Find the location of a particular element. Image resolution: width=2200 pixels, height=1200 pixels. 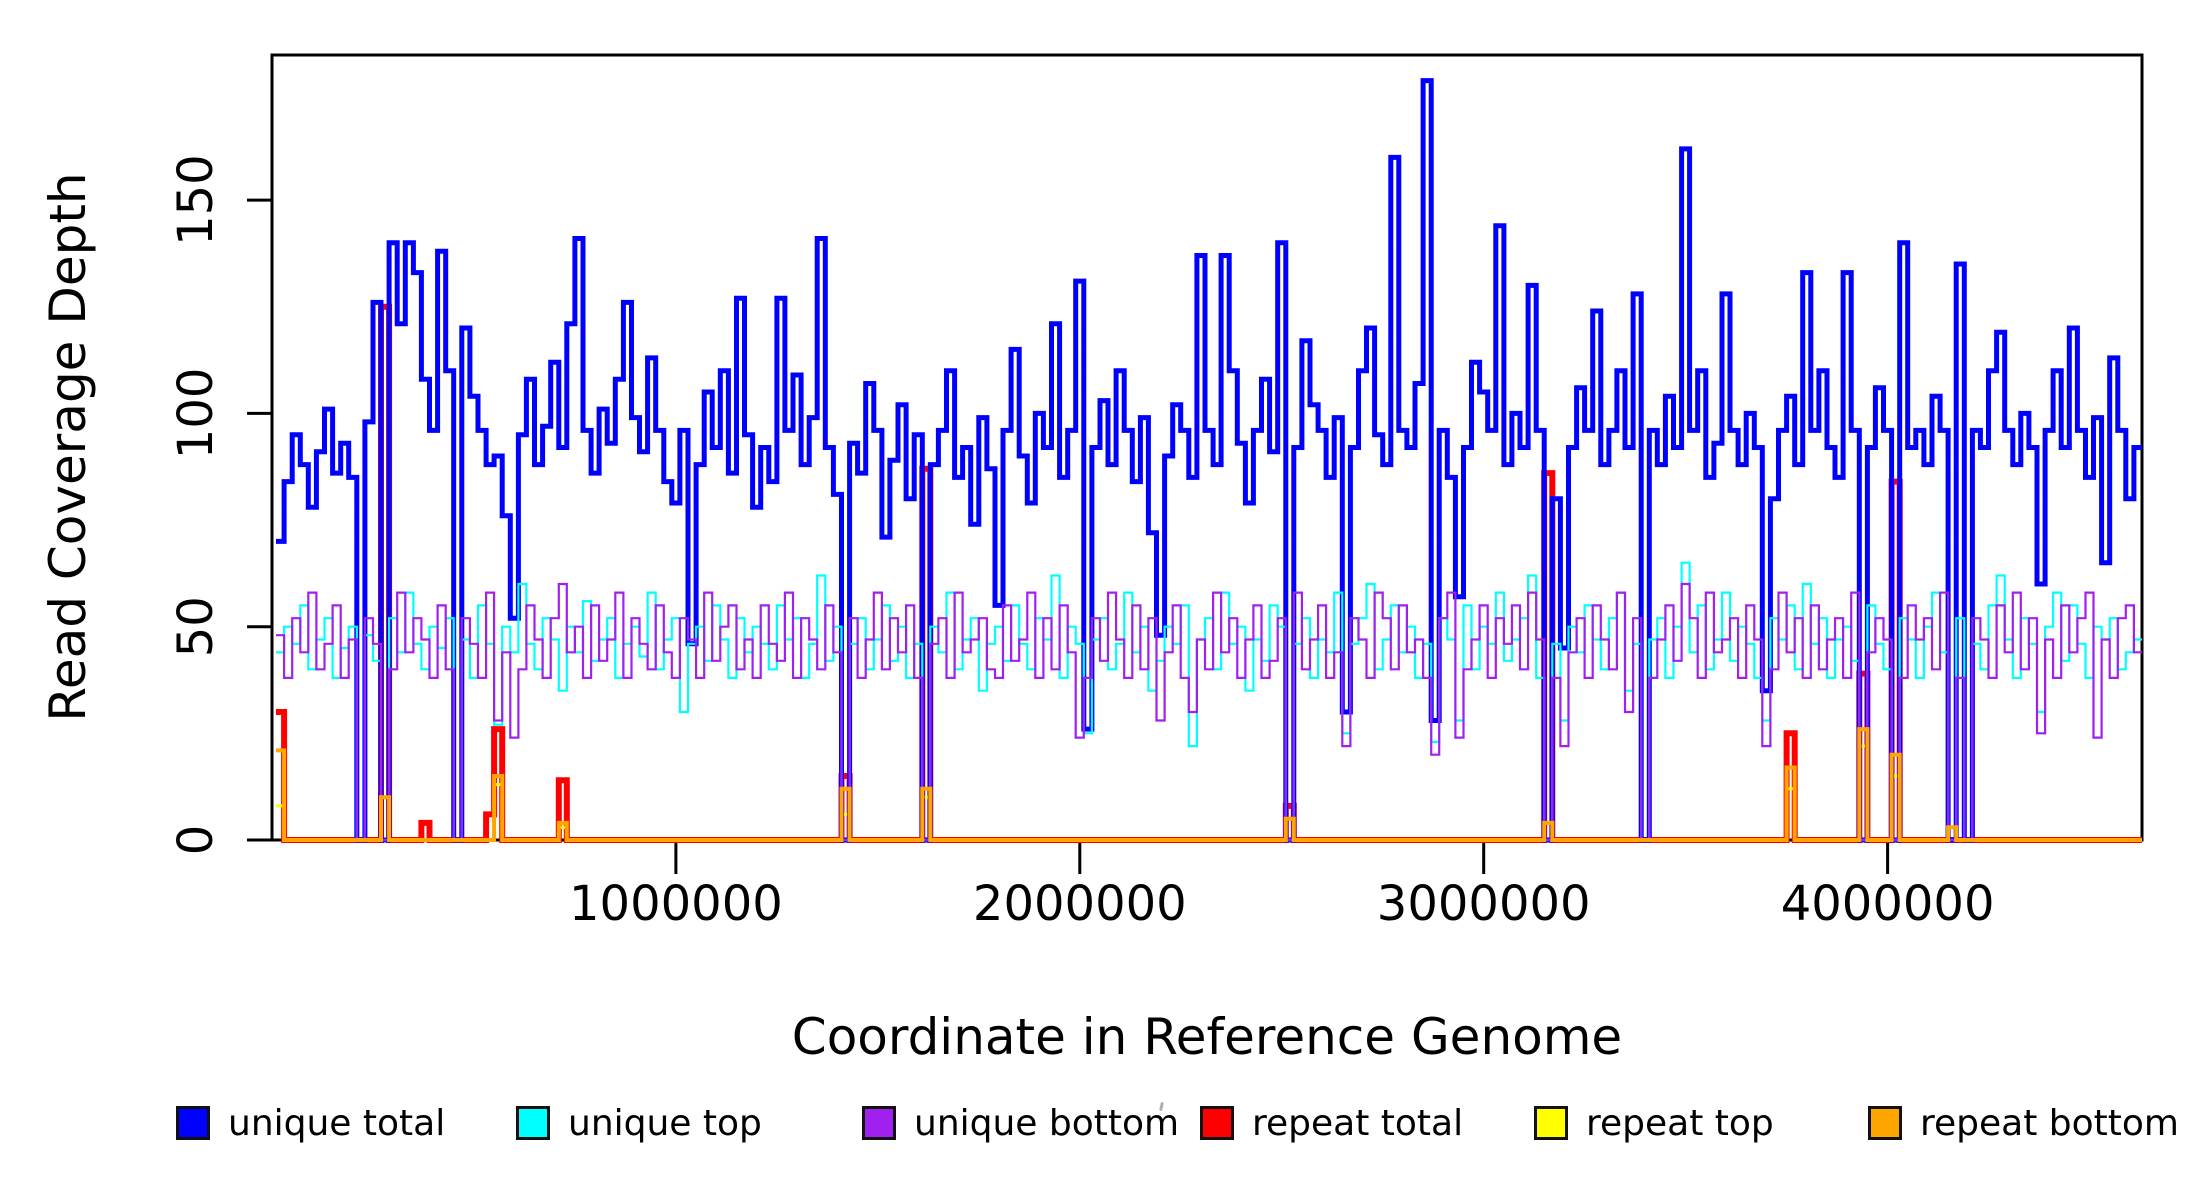

unique-total-swatch-icon is located at coordinates (193, 1123).